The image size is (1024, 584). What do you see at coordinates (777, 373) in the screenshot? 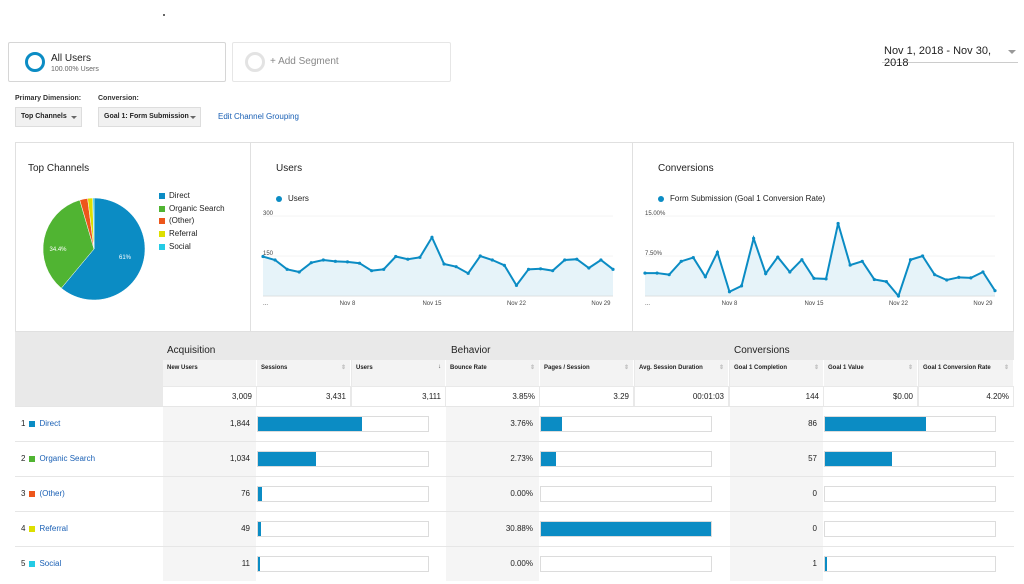
I see `col-goal1-completion-header: Goal 1 Completion ⇕` at bounding box center [777, 373].